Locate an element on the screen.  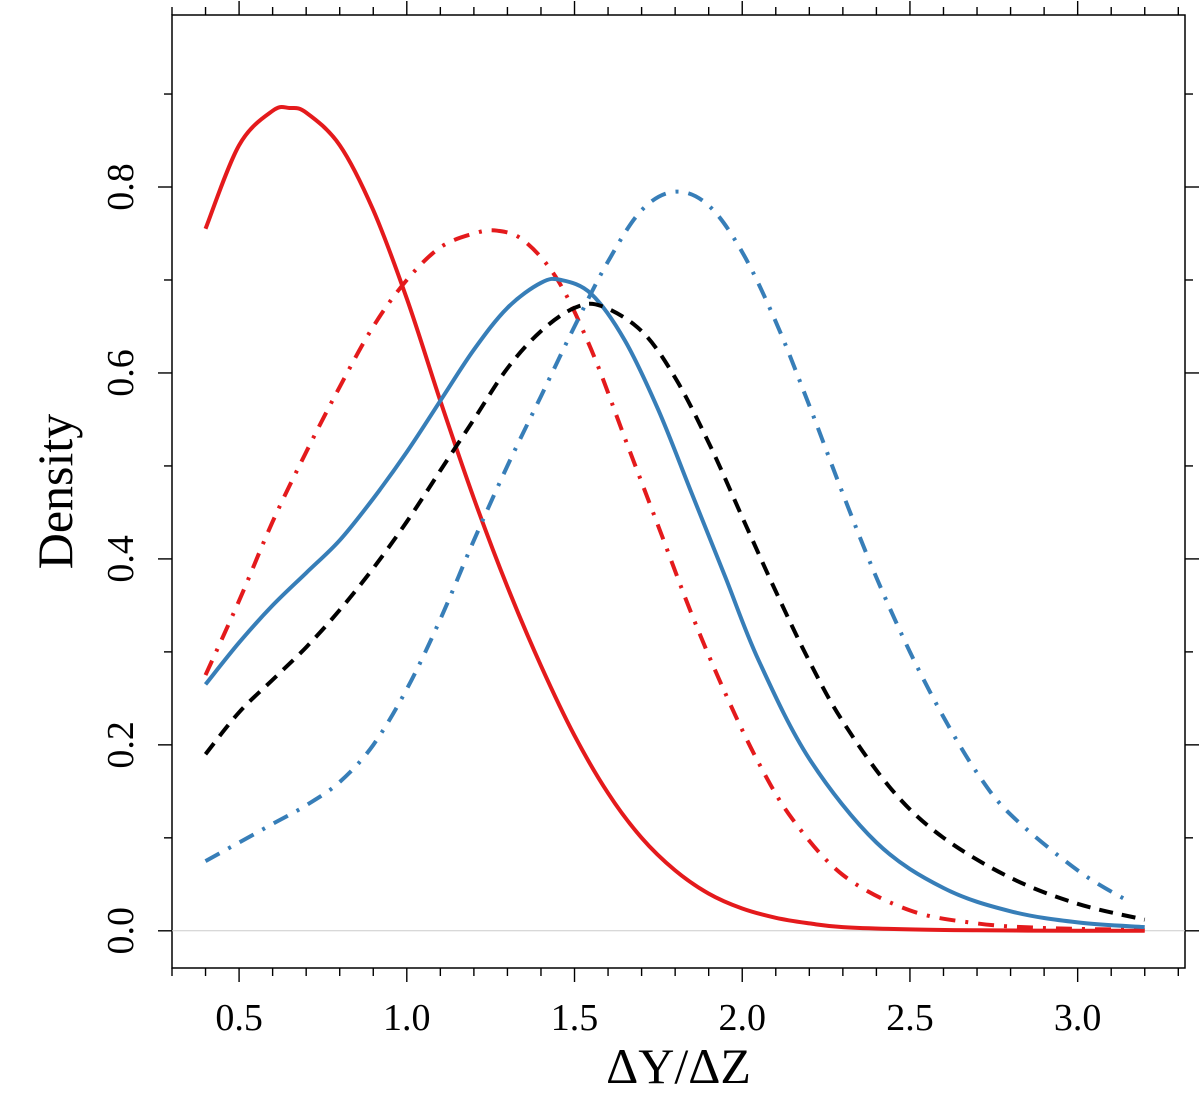
x-axis-label: ΔY/ΔZ is located at coordinates (678, 1066).